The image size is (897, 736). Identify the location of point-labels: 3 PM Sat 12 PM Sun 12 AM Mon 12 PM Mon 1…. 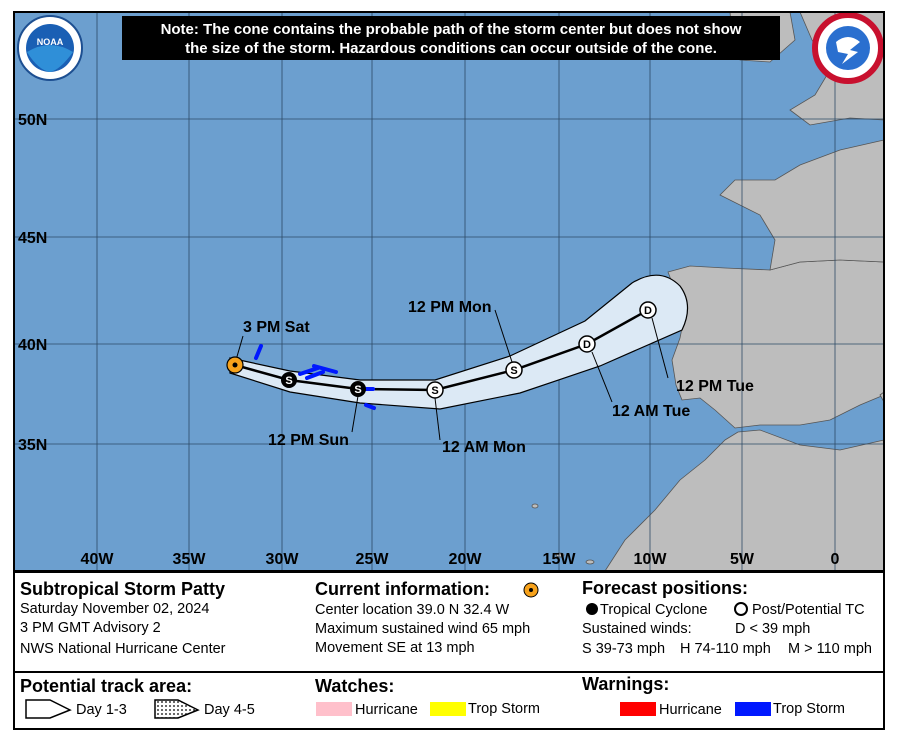
(498, 377).